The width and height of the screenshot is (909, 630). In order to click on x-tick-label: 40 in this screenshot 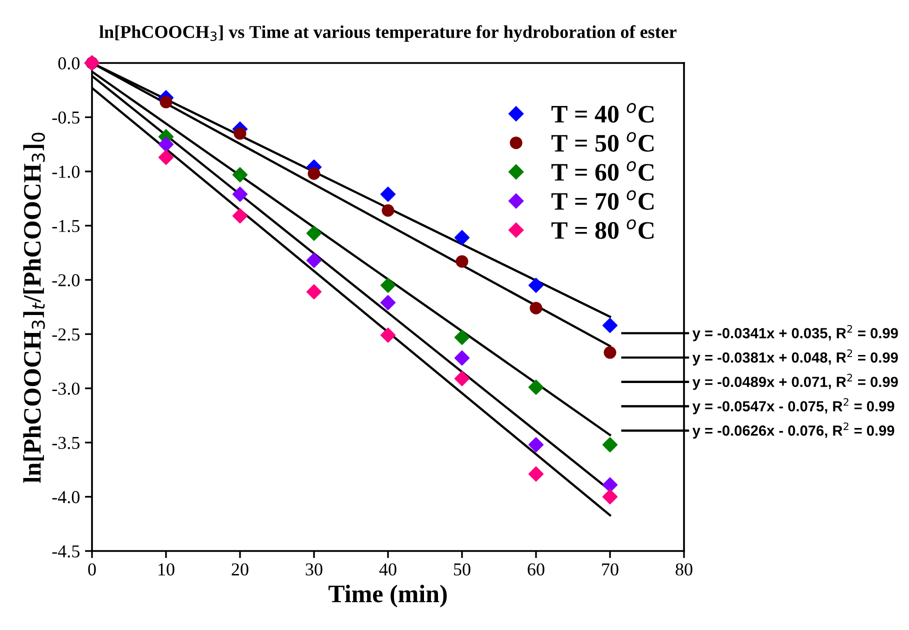, I will do `click(387, 569)`.